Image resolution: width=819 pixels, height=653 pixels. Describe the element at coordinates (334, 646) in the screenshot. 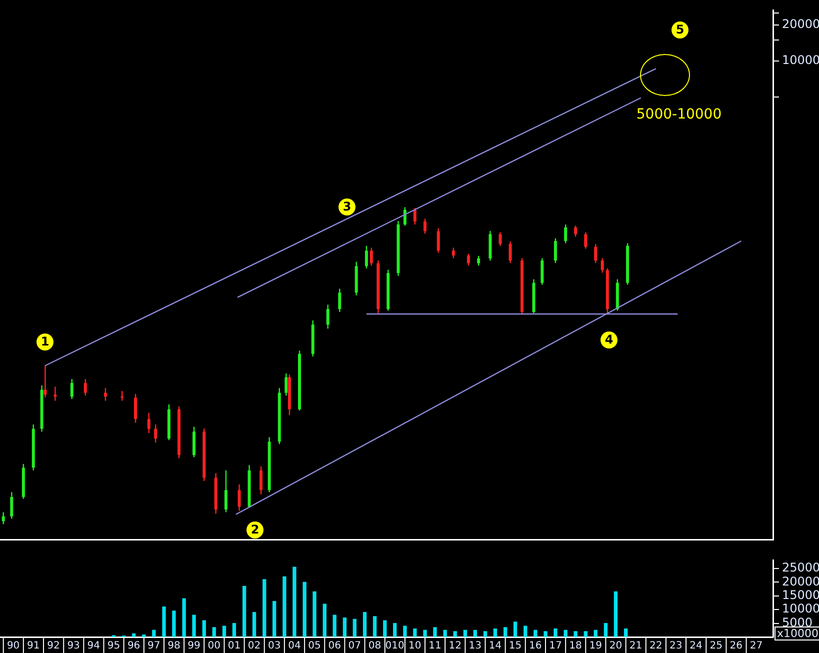

I see `x-tick-label: 06` at that location.